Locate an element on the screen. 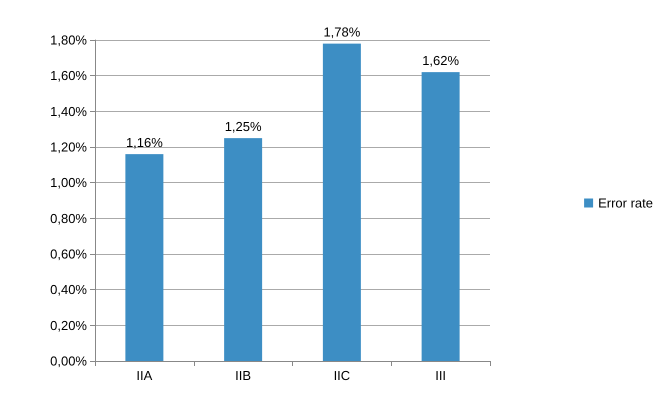 Image resolution: width=670 pixels, height=406 pixels. data-label: 1,16% is located at coordinates (145, 142).